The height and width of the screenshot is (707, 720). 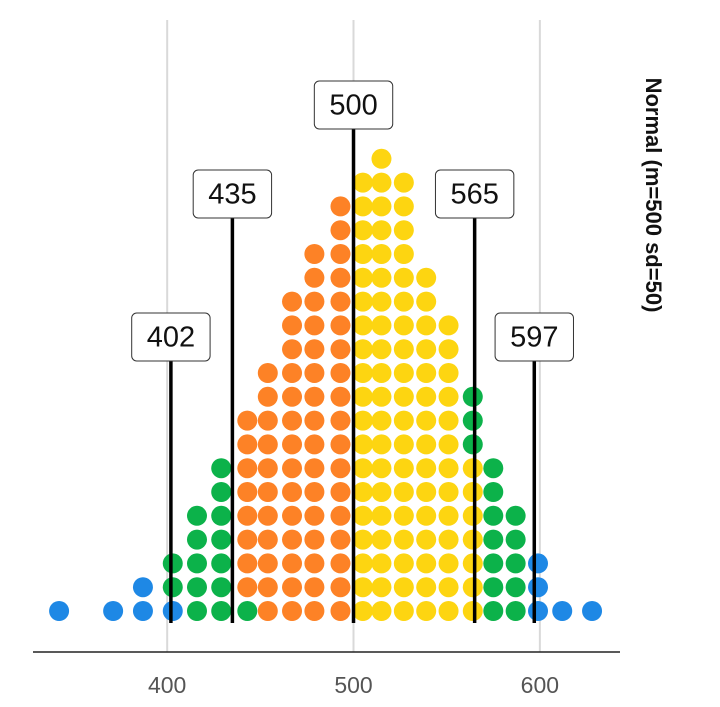 What do you see at coordinates (534, 338) in the screenshot?
I see `quantile-label: 597` at bounding box center [534, 338].